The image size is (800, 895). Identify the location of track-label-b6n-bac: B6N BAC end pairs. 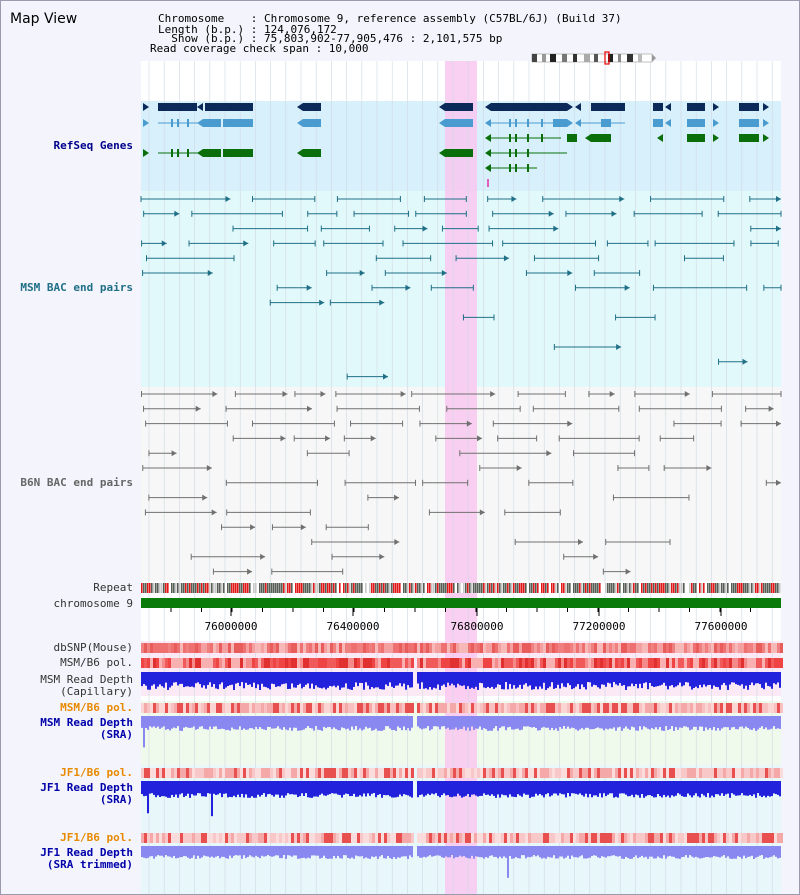
(76, 482).